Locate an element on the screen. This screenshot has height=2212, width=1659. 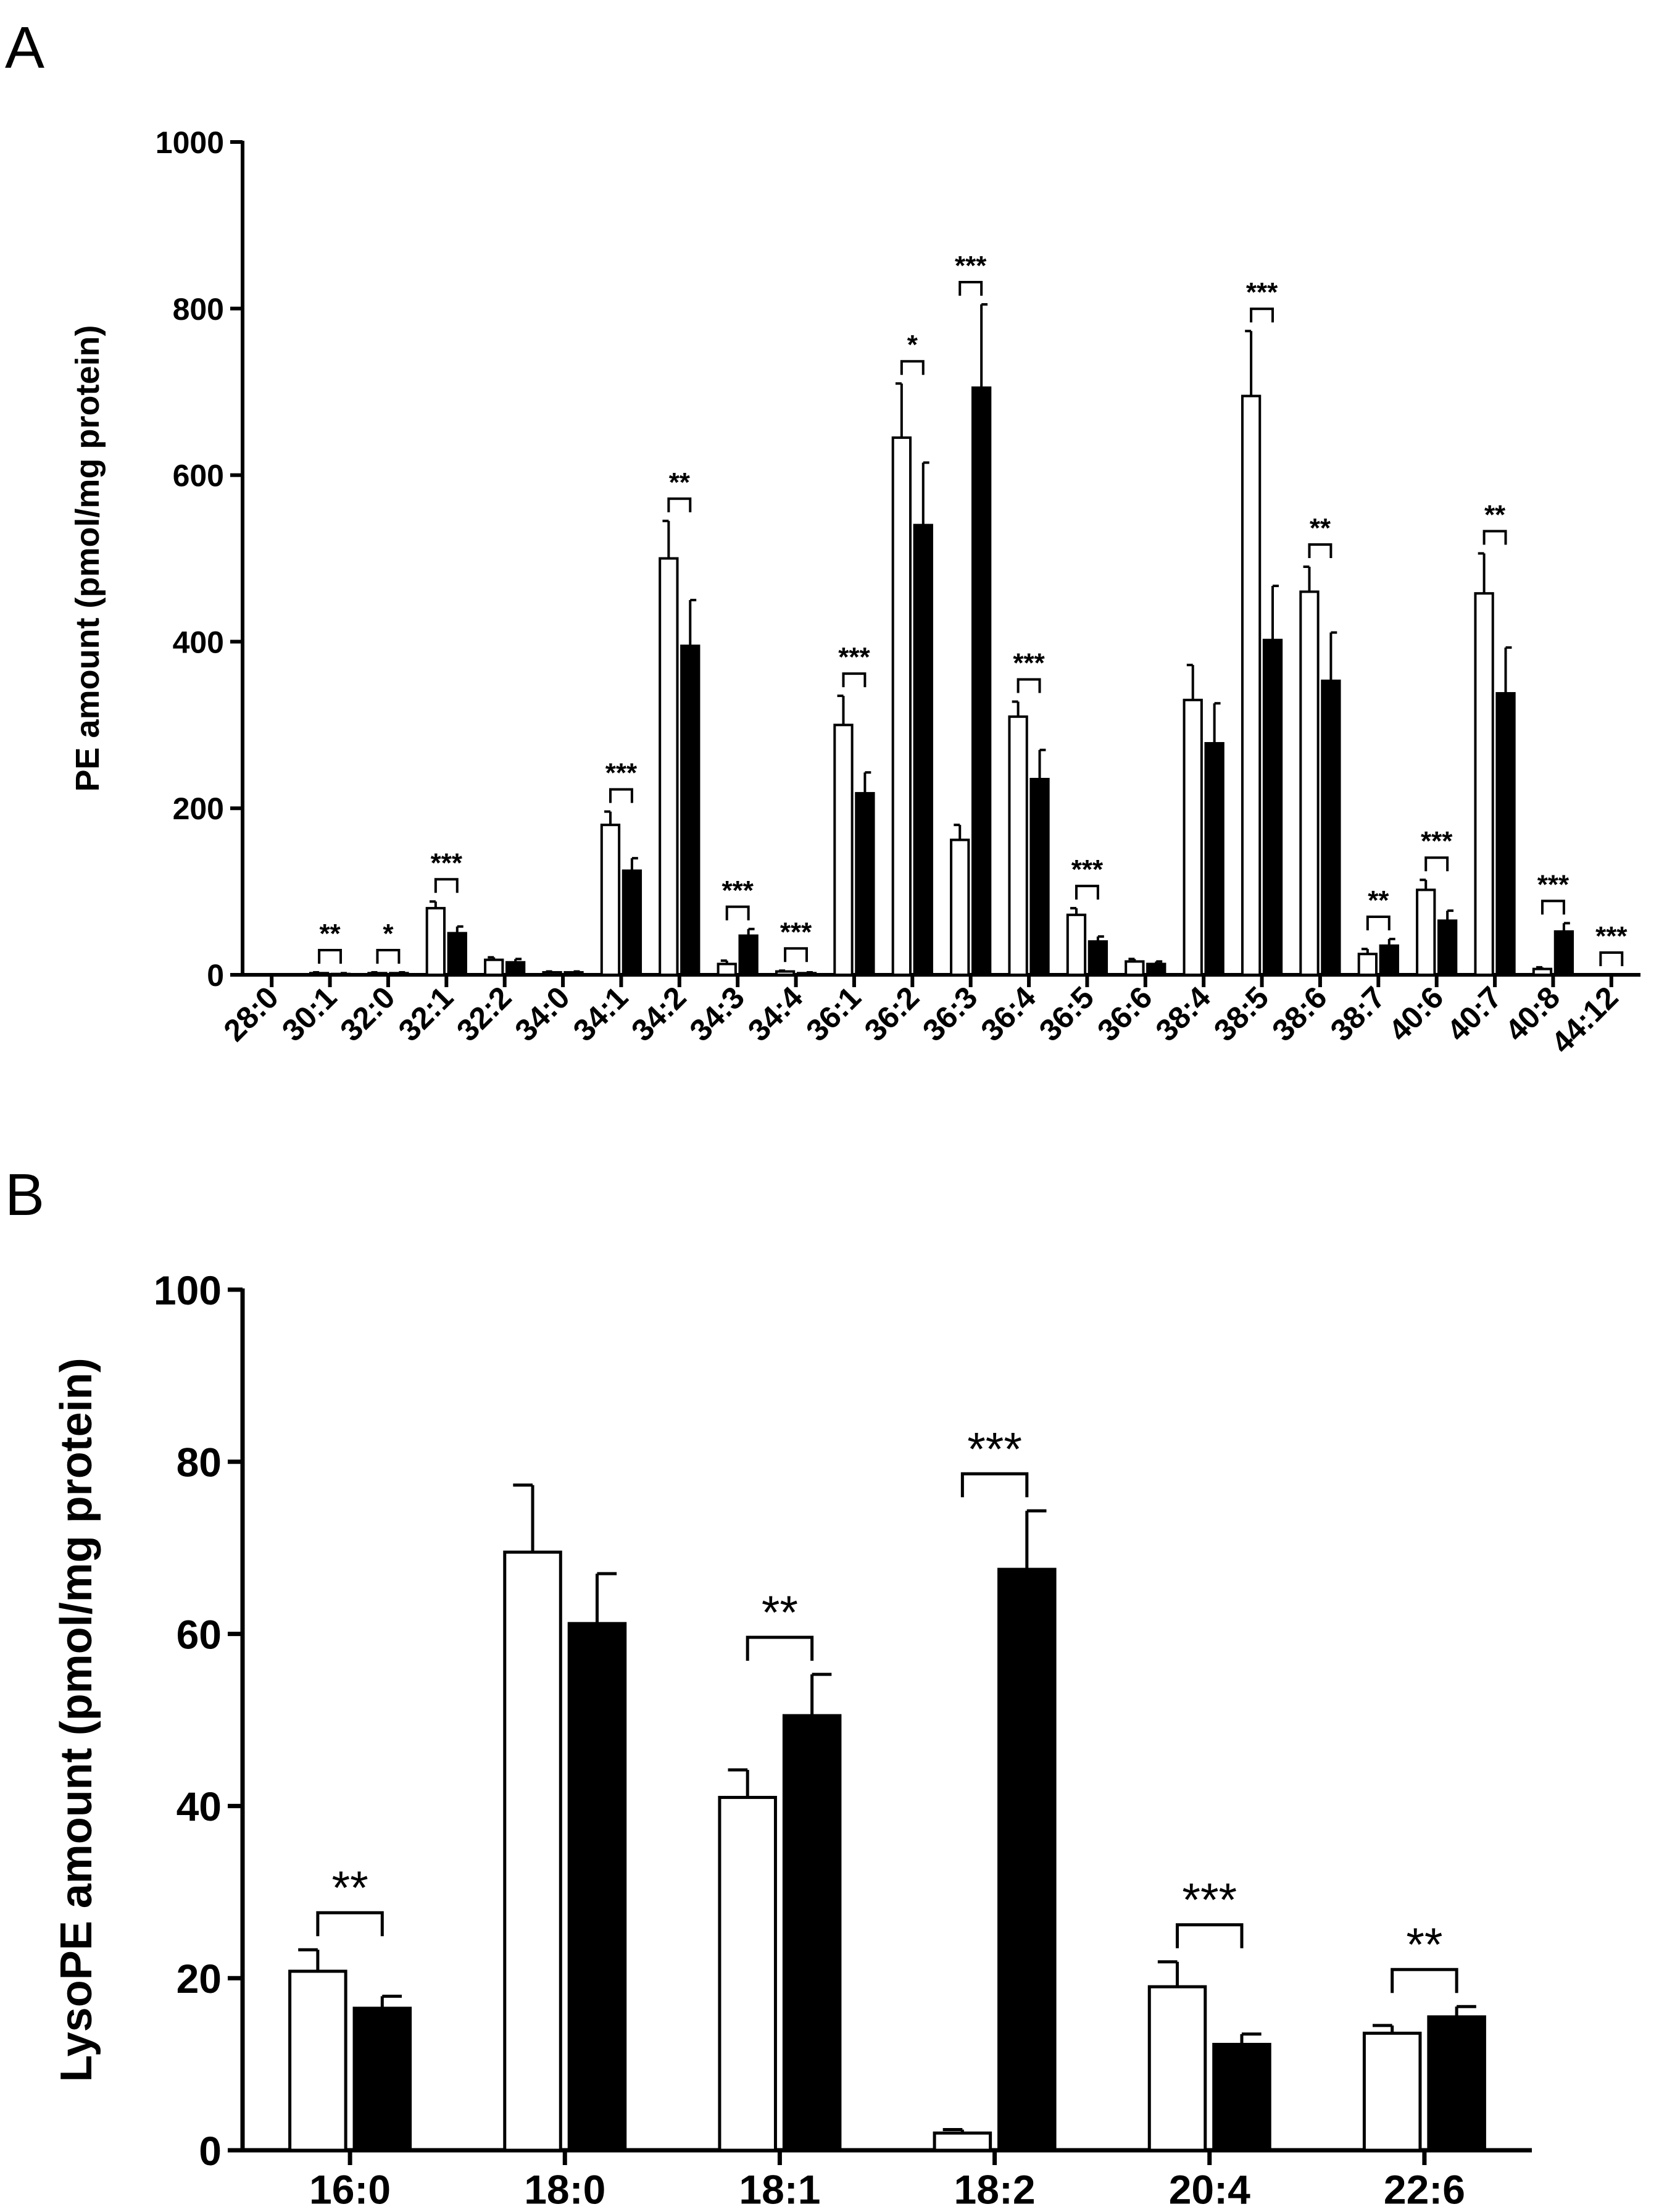
y-tick-label: 80 is located at coordinates (199, 1462).